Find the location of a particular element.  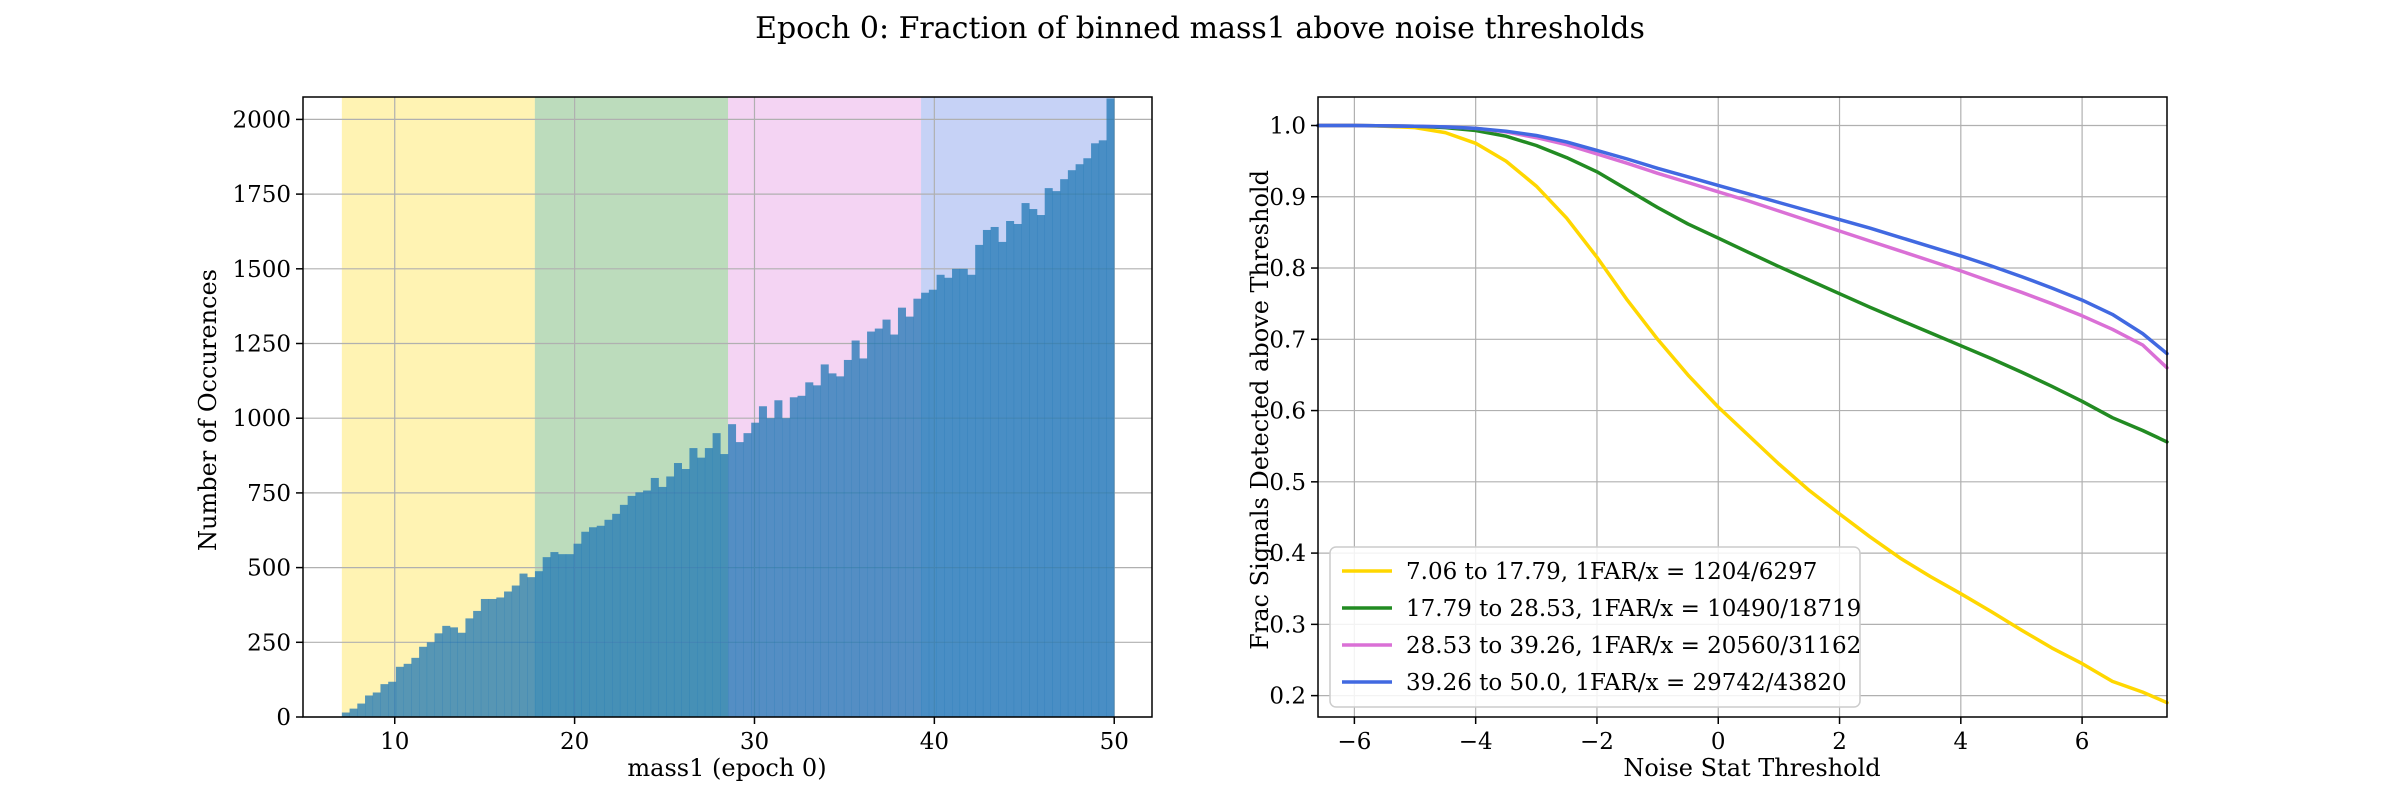

x-tick-label: −2 is located at coordinates (1597, 742).